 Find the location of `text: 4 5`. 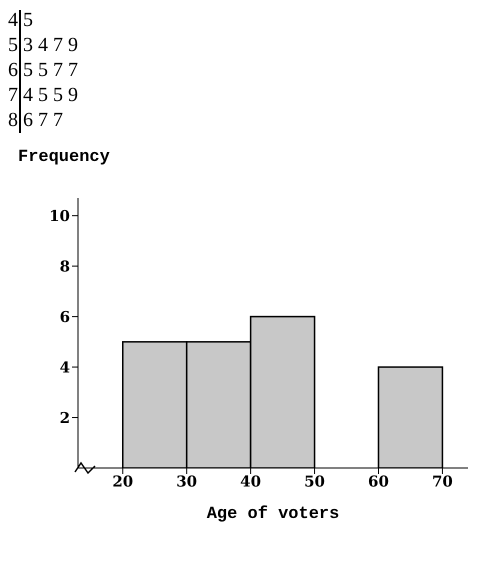

text: 4 5 is located at coordinates (20, 20).